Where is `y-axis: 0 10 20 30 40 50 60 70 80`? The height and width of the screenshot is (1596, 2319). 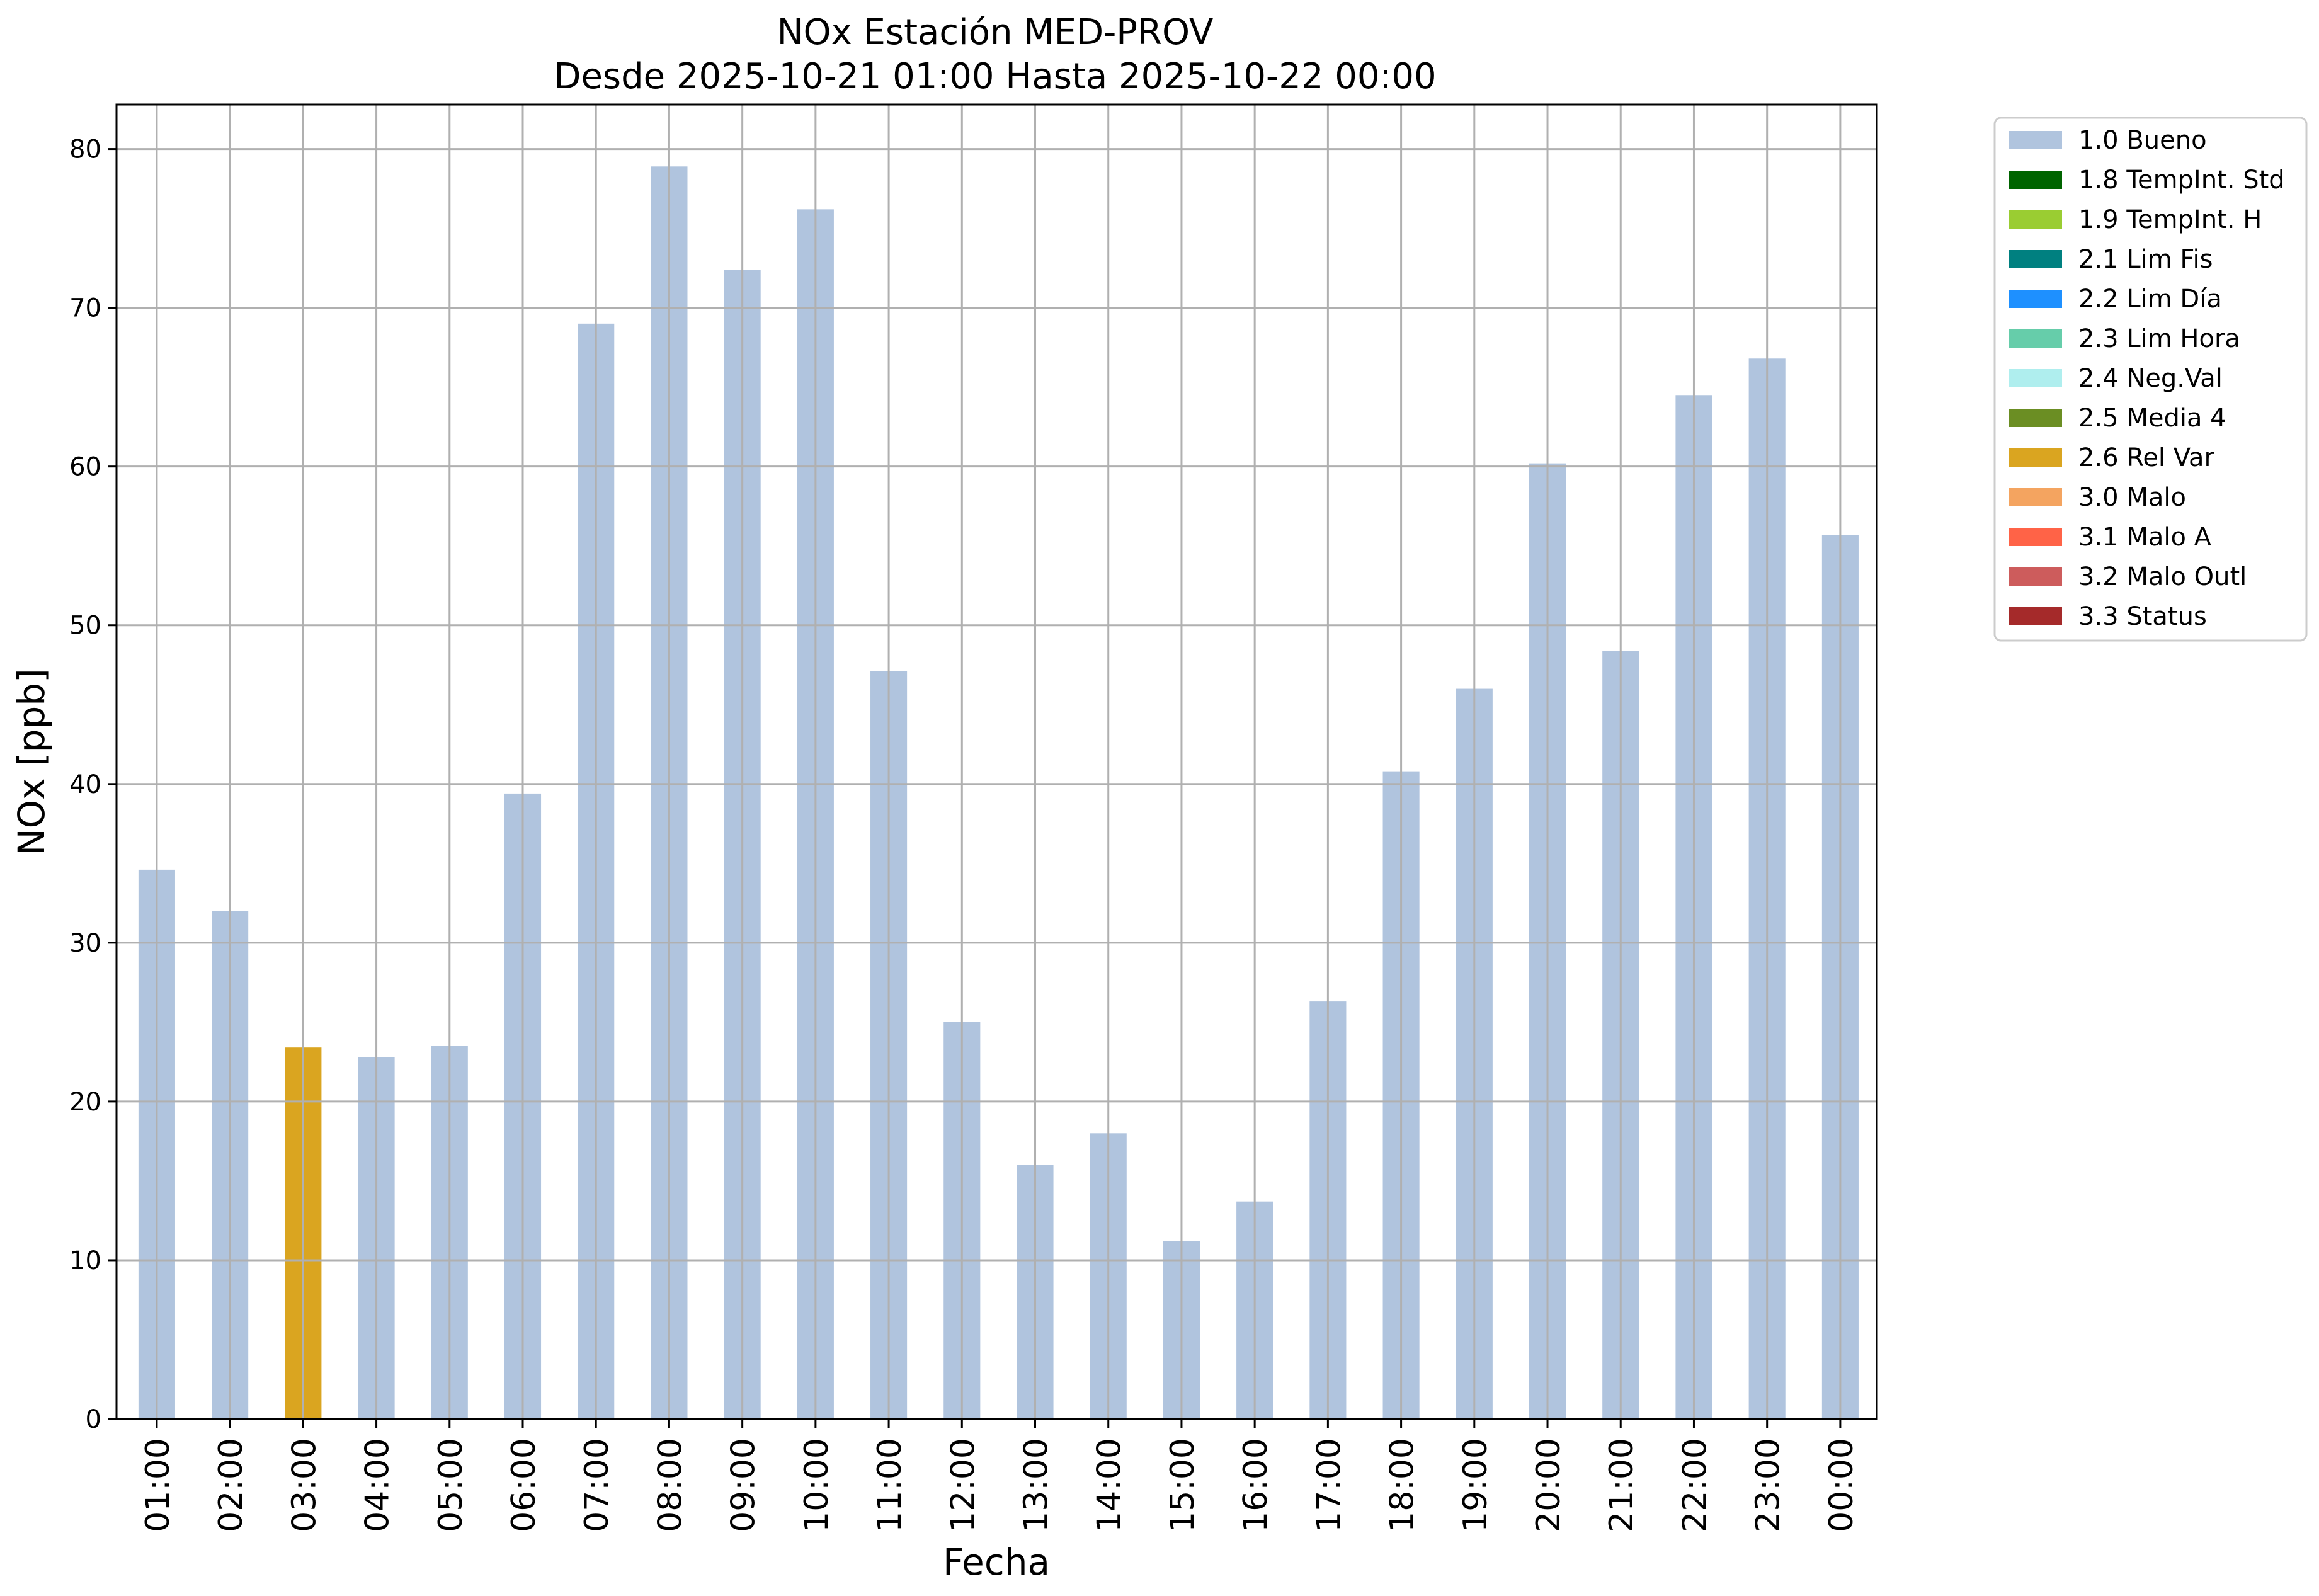
y-axis: 0 10 20 30 40 50 60 70 80 is located at coordinates (93, 784).